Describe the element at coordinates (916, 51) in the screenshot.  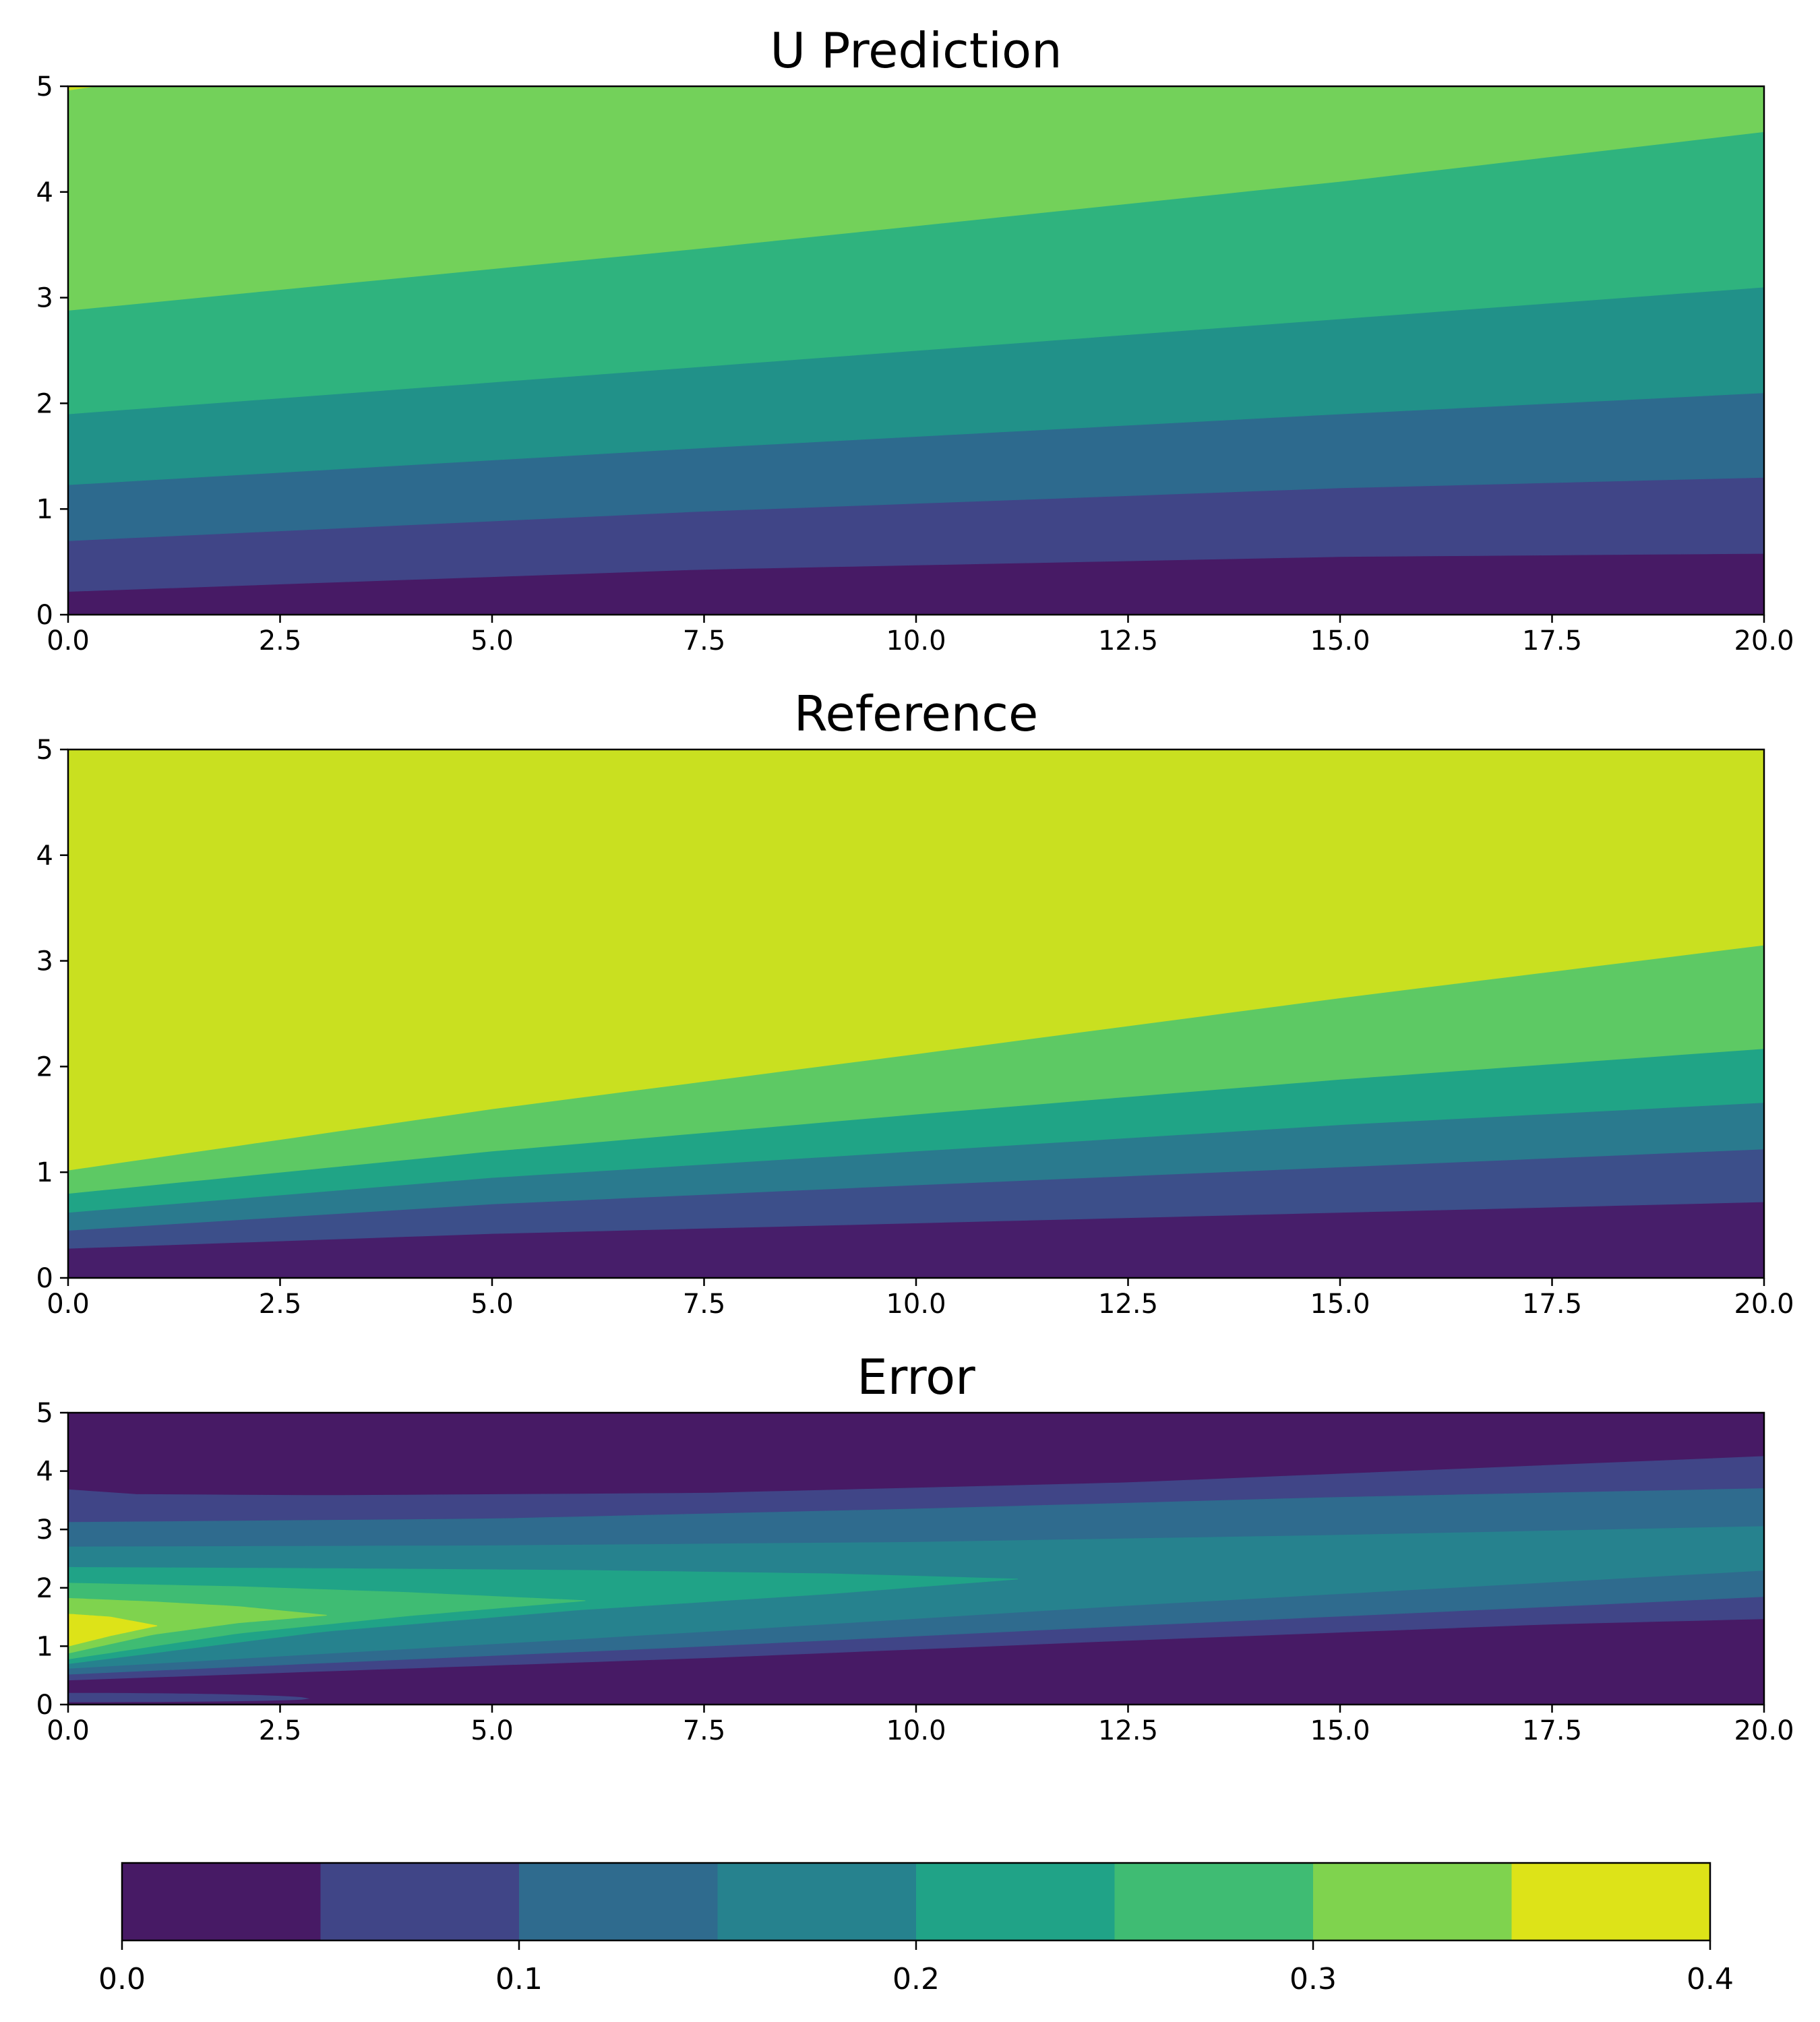
I see `panel-title: U Prediction` at that location.